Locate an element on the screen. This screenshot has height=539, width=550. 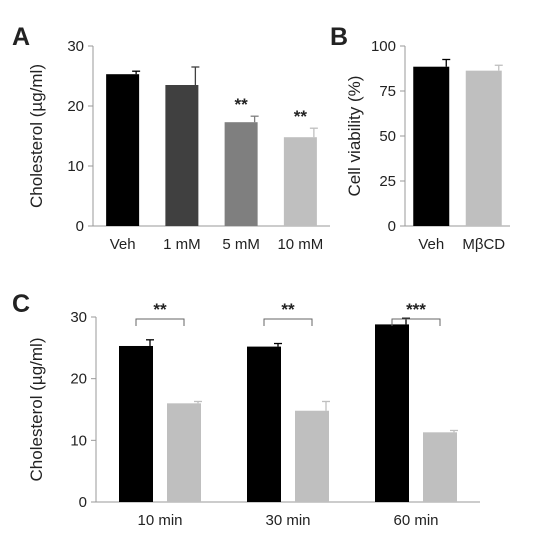
x-tick-label: MβCD is located at coordinates (483, 244).